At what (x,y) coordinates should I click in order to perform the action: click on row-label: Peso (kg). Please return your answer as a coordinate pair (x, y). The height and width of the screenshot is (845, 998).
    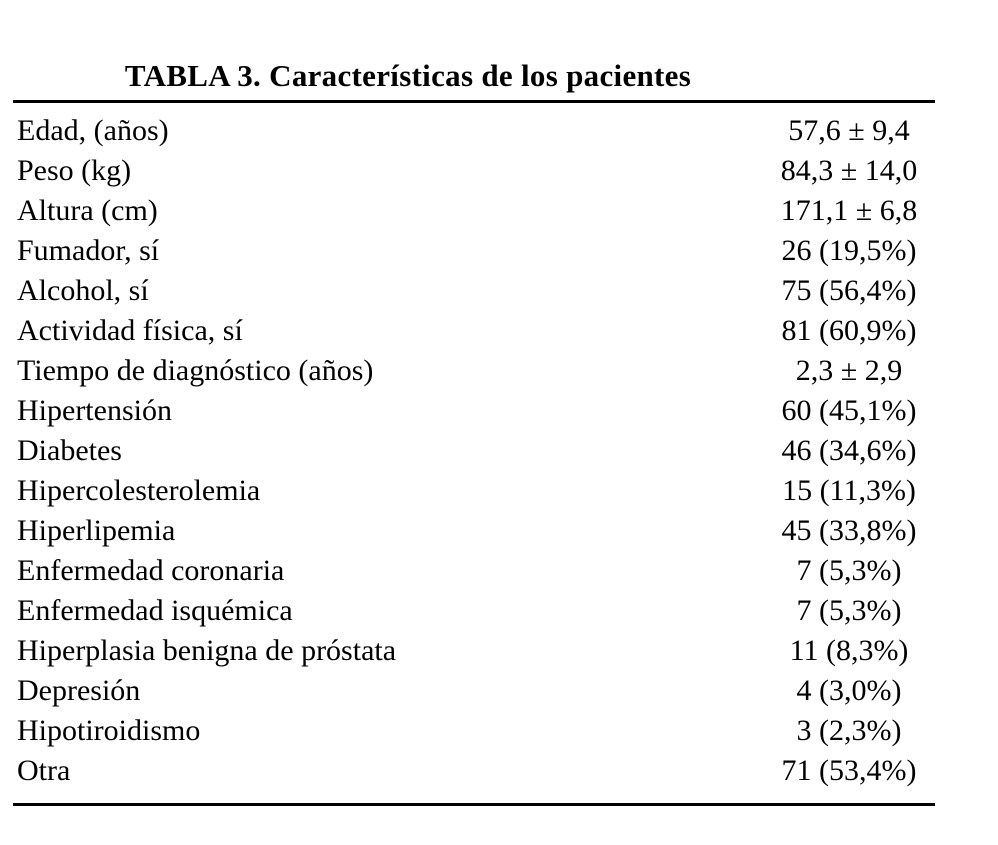
    Looking at the image, I should click on (74, 170).